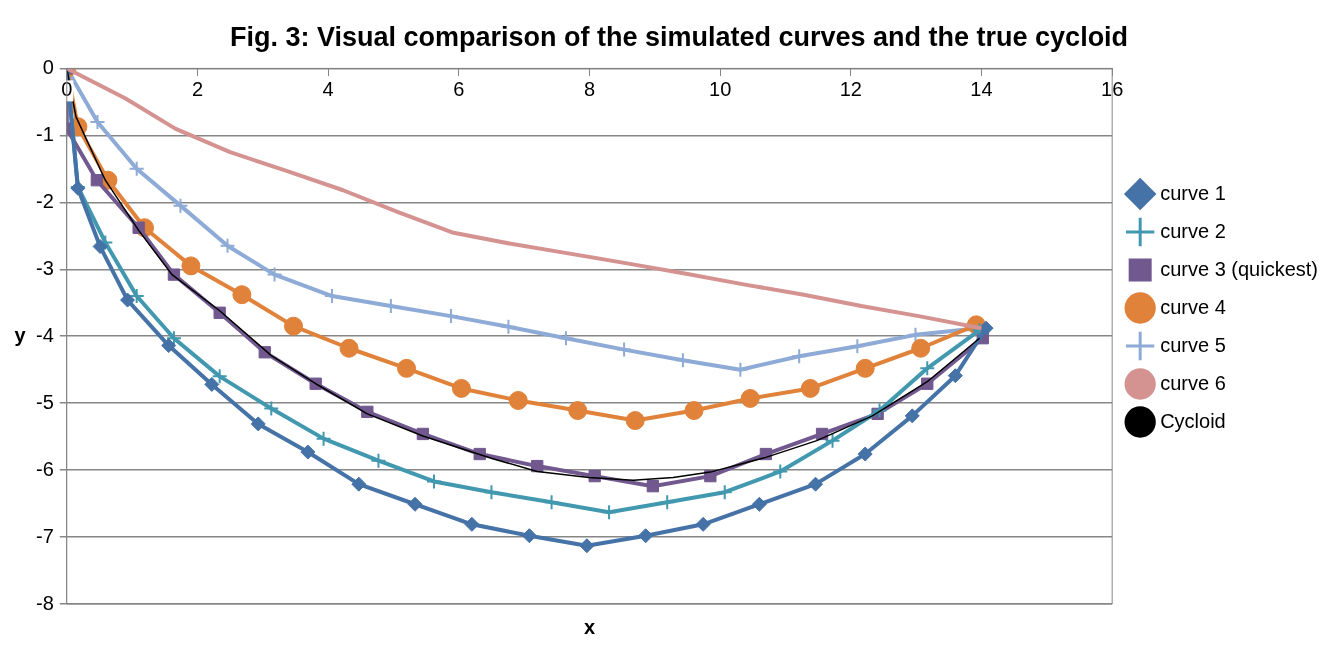 The height and width of the screenshot is (648, 1338). I want to click on x-tick-label: 10, so click(720, 88).